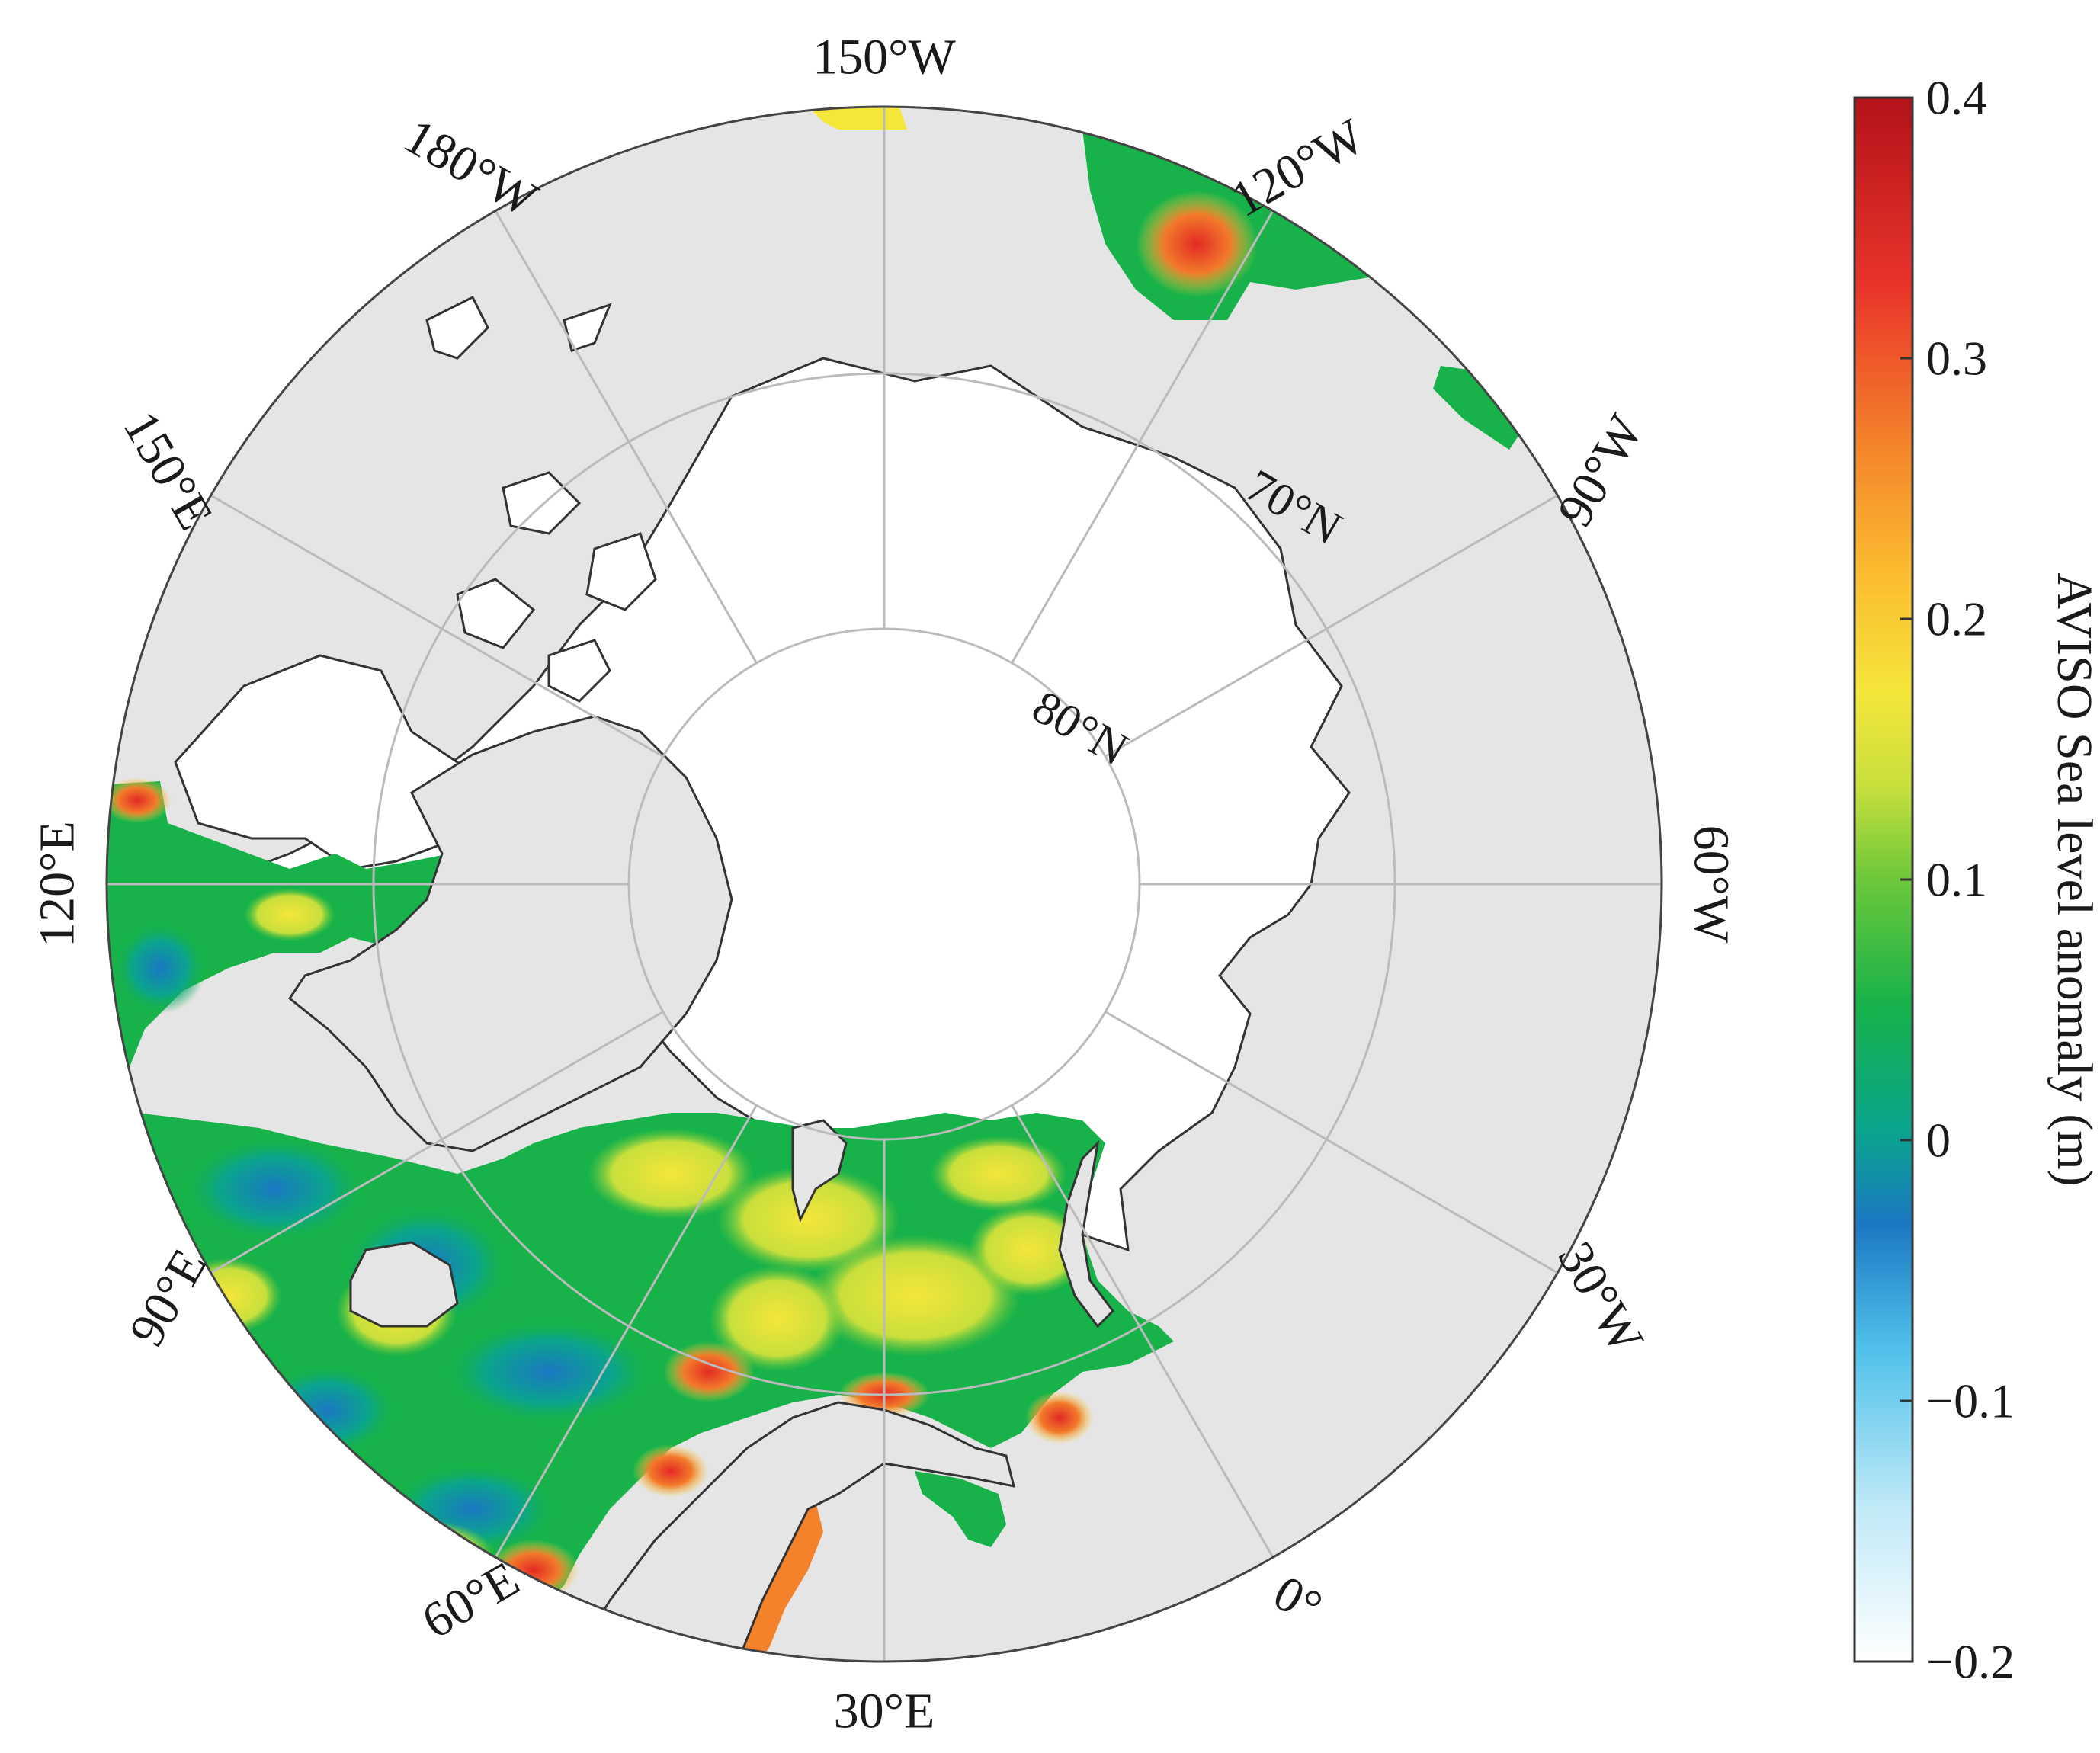  Describe the element at coordinates (404, 1284) in the screenshot. I see `iceland-landmass` at that location.